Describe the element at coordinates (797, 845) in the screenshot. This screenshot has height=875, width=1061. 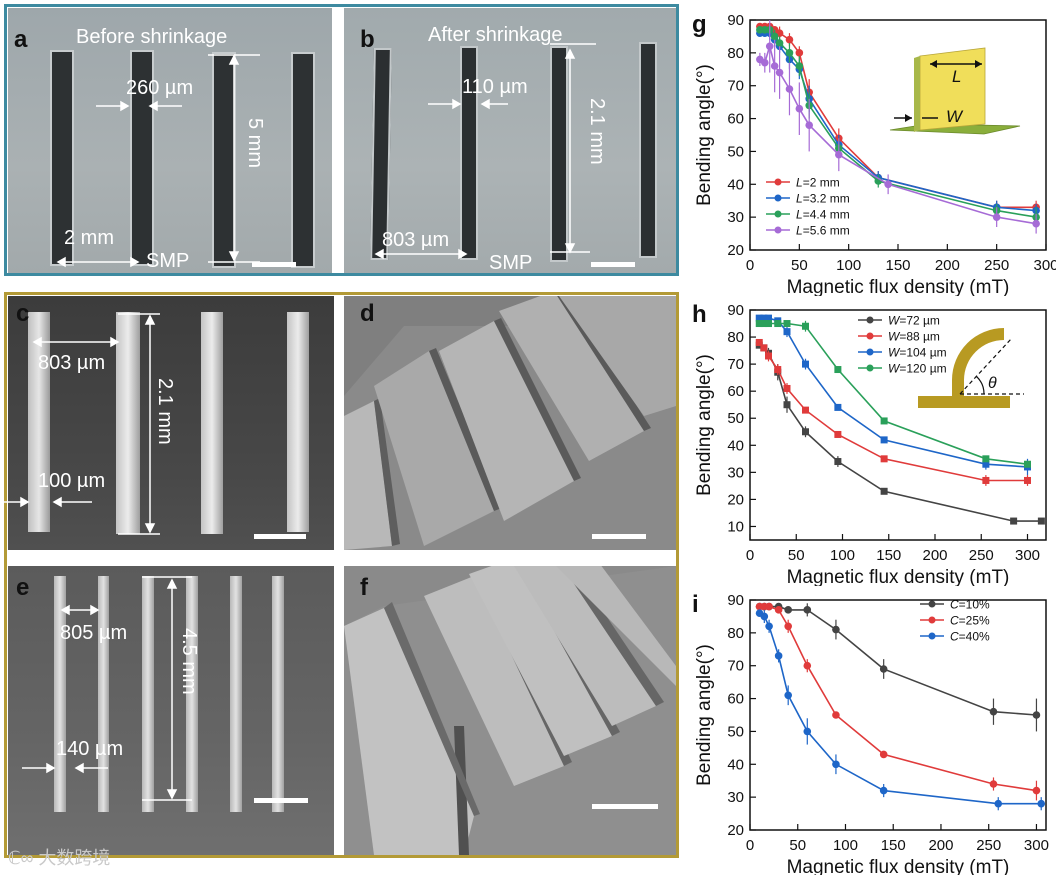
I see `x-tick-label: 50` at that location.